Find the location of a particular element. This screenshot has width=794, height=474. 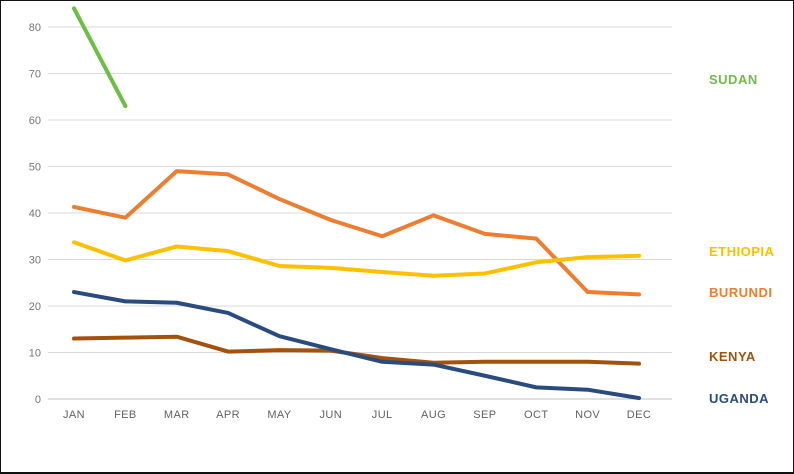

legend-label-kenya: KENYA is located at coordinates (732, 356).